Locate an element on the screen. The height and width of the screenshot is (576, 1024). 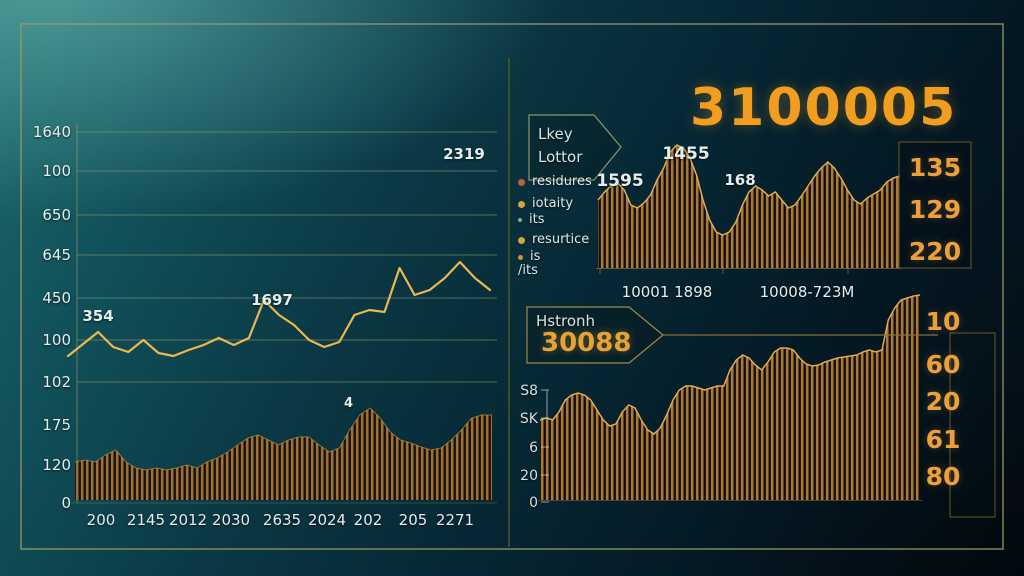
right-top-area-series is located at coordinates (749, 206).